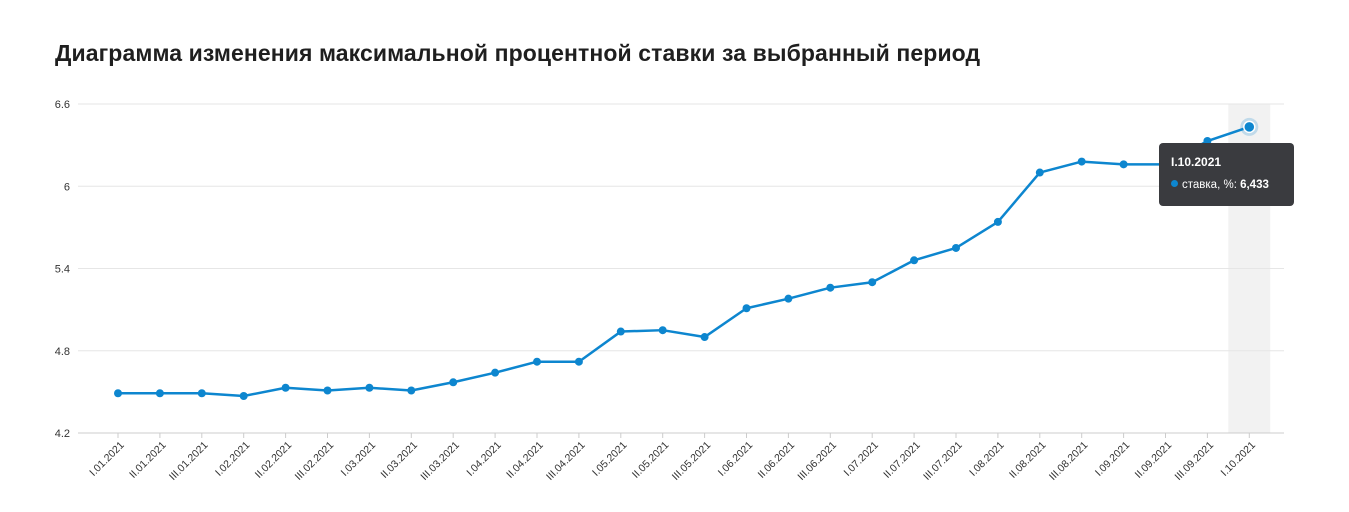 The height and width of the screenshot is (512, 1349). Describe the element at coordinates (817, 461) in the screenshot. I see `x-tick-label: III.06.2021` at that location.